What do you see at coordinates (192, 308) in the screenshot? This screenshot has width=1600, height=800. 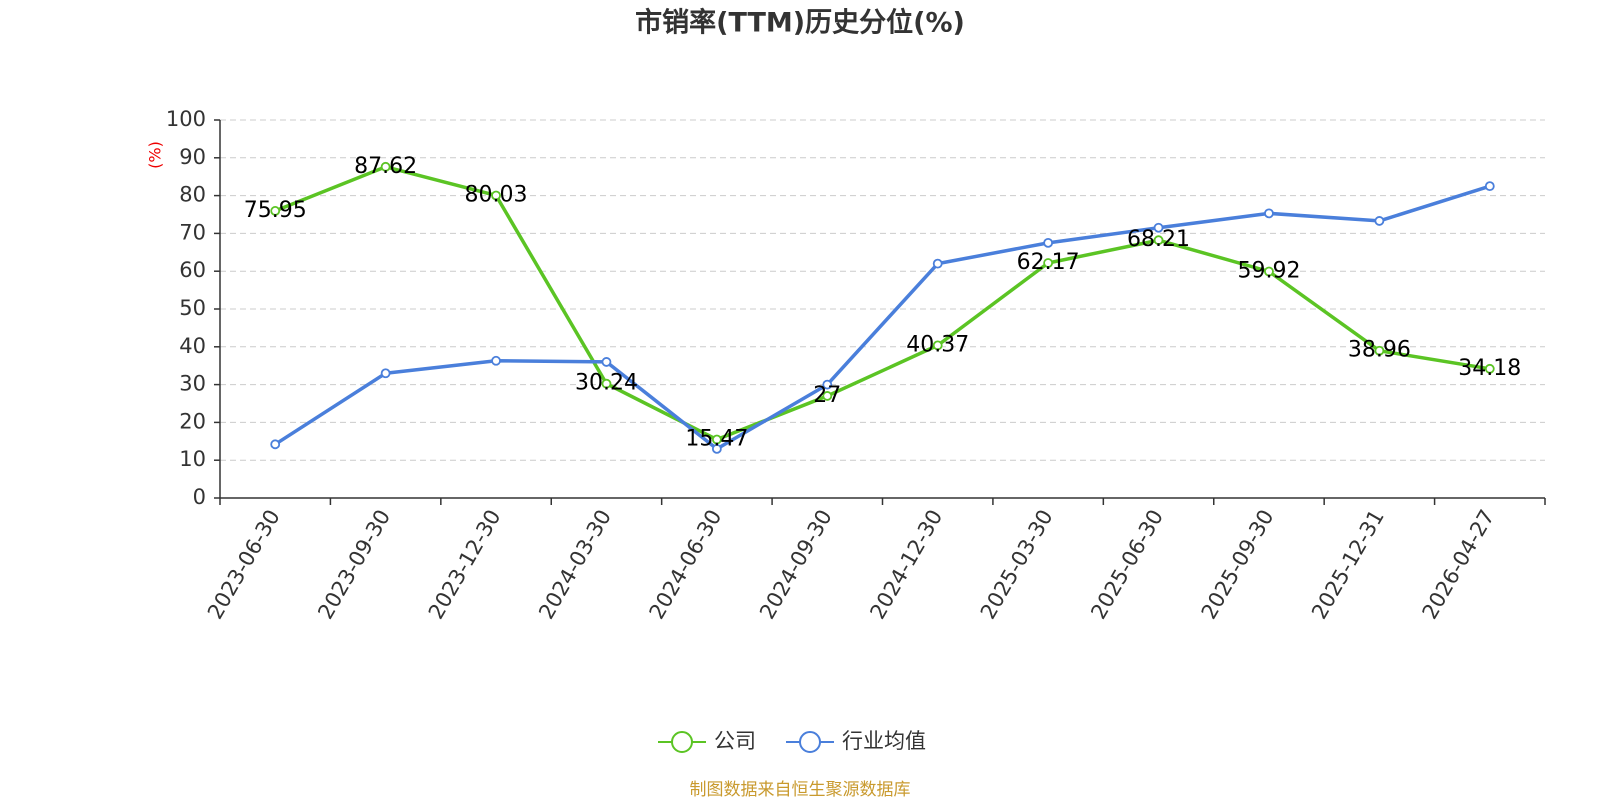 I see `y-tick-label: 50` at bounding box center [192, 308].